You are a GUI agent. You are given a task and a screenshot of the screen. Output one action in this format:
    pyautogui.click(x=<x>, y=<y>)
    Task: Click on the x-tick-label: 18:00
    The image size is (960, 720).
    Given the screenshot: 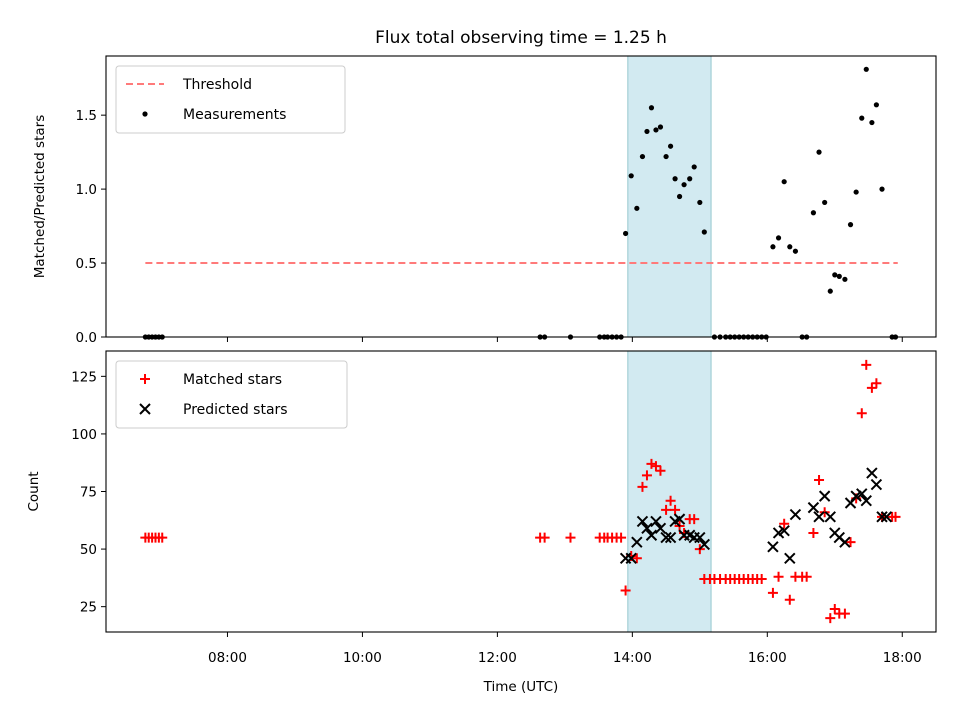 What is the action you would take?
    pyautogui.click(x=902, y=658)
    